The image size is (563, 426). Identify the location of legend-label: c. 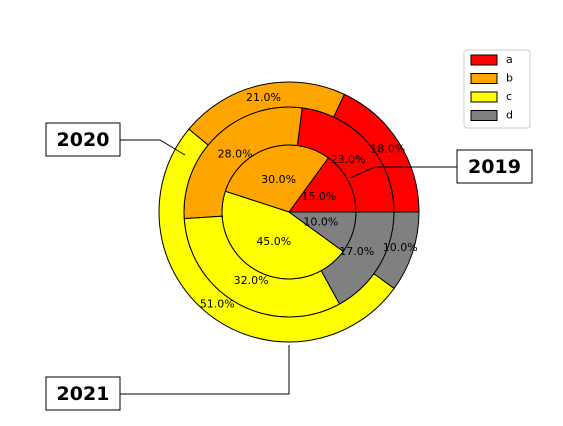
(509, 96).